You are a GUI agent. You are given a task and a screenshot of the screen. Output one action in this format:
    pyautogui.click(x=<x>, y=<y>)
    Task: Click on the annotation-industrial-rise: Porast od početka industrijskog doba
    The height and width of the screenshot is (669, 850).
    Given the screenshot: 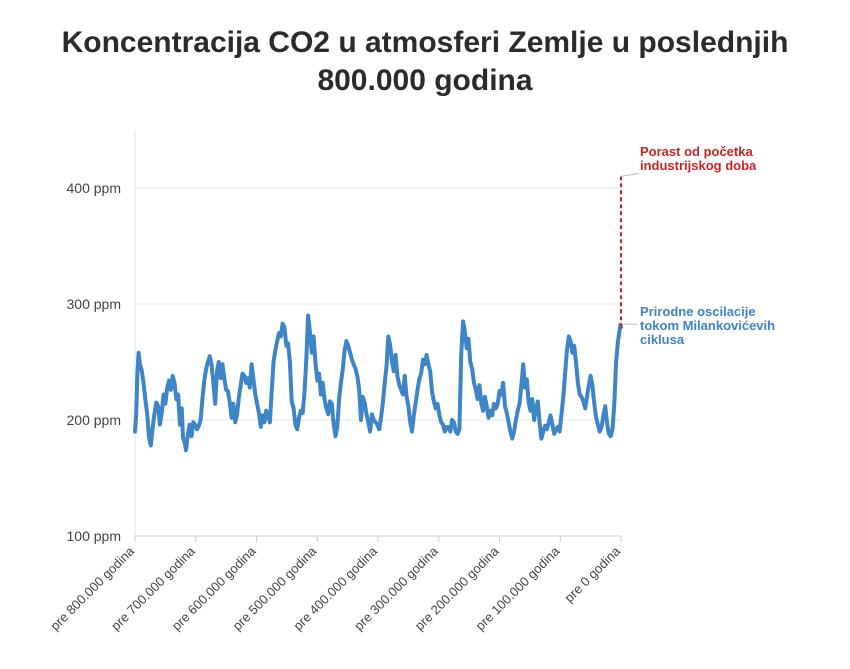 What is the action you would take?
    pyautogui.click(x=698, y=158)
    